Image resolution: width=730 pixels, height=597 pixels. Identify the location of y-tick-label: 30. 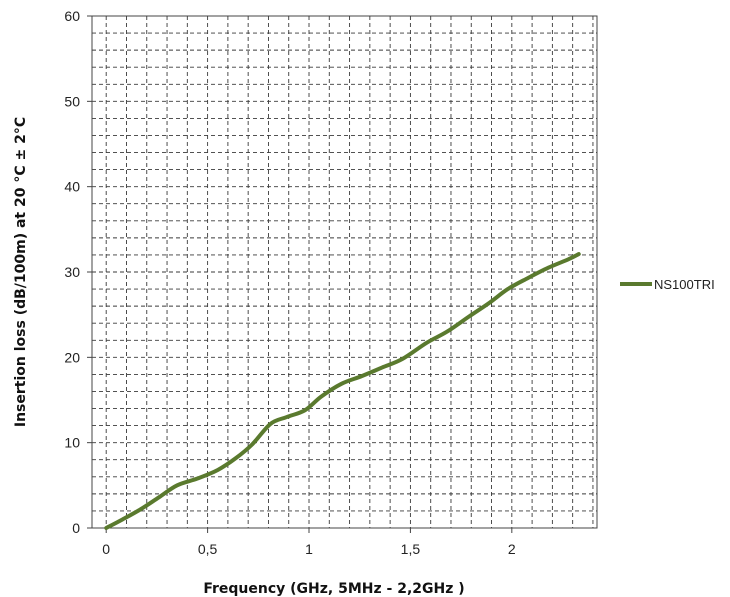
(72, 272).